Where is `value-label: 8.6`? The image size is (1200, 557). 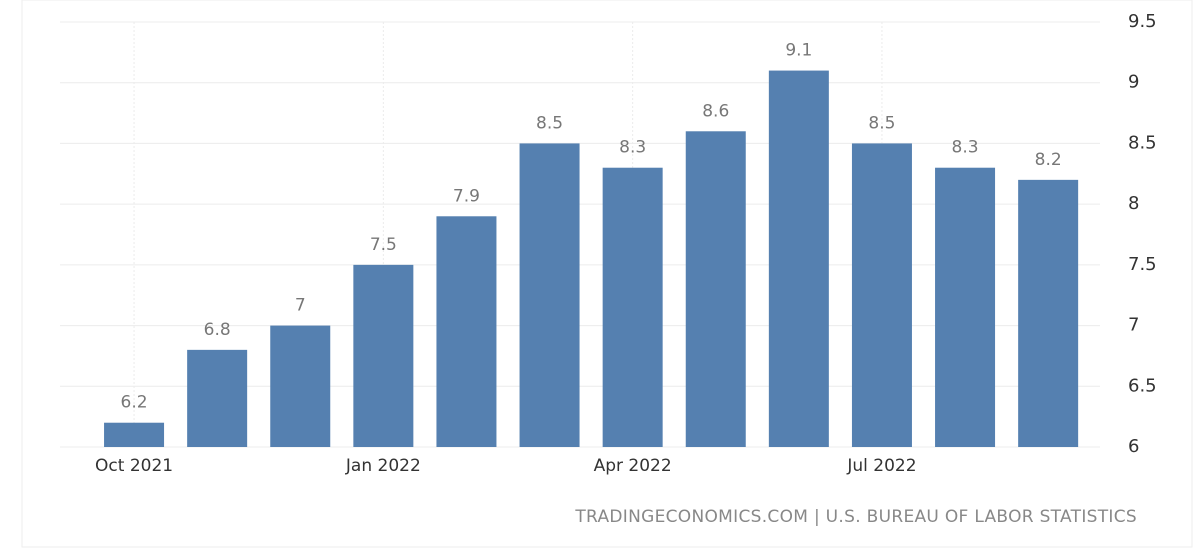
value-label: 8.6 is located at coordinates (715, 111).